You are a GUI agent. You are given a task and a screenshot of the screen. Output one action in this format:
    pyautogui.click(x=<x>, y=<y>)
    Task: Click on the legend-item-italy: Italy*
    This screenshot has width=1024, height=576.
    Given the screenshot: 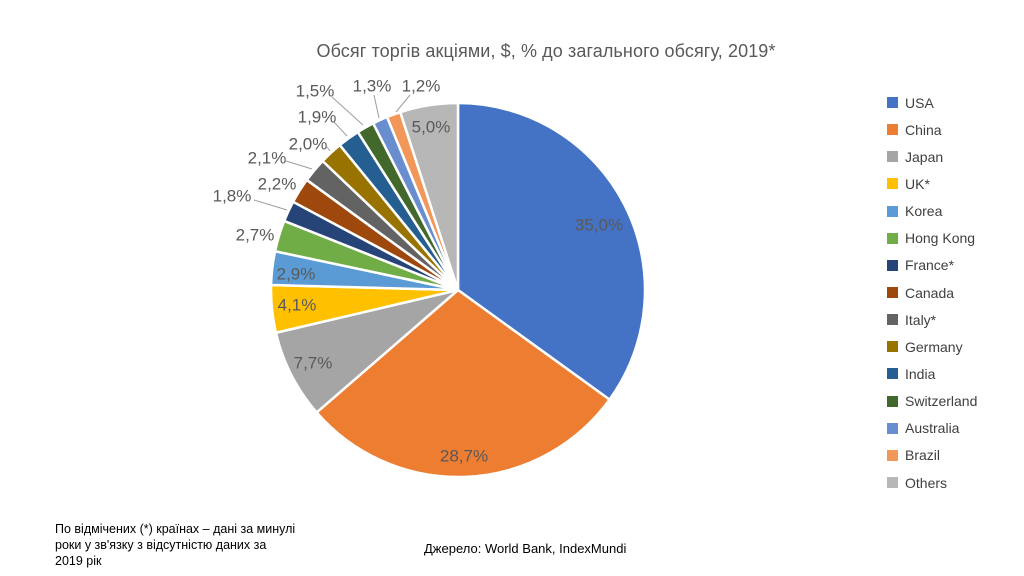 What is the action you would take?
    pyautogui.click(x=932, y=319)
    